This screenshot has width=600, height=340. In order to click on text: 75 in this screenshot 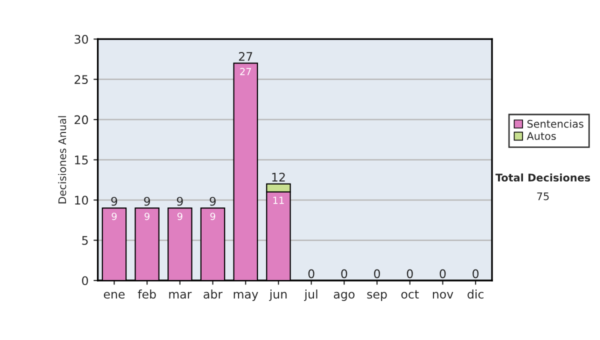, I will do `click(543, 196)`.